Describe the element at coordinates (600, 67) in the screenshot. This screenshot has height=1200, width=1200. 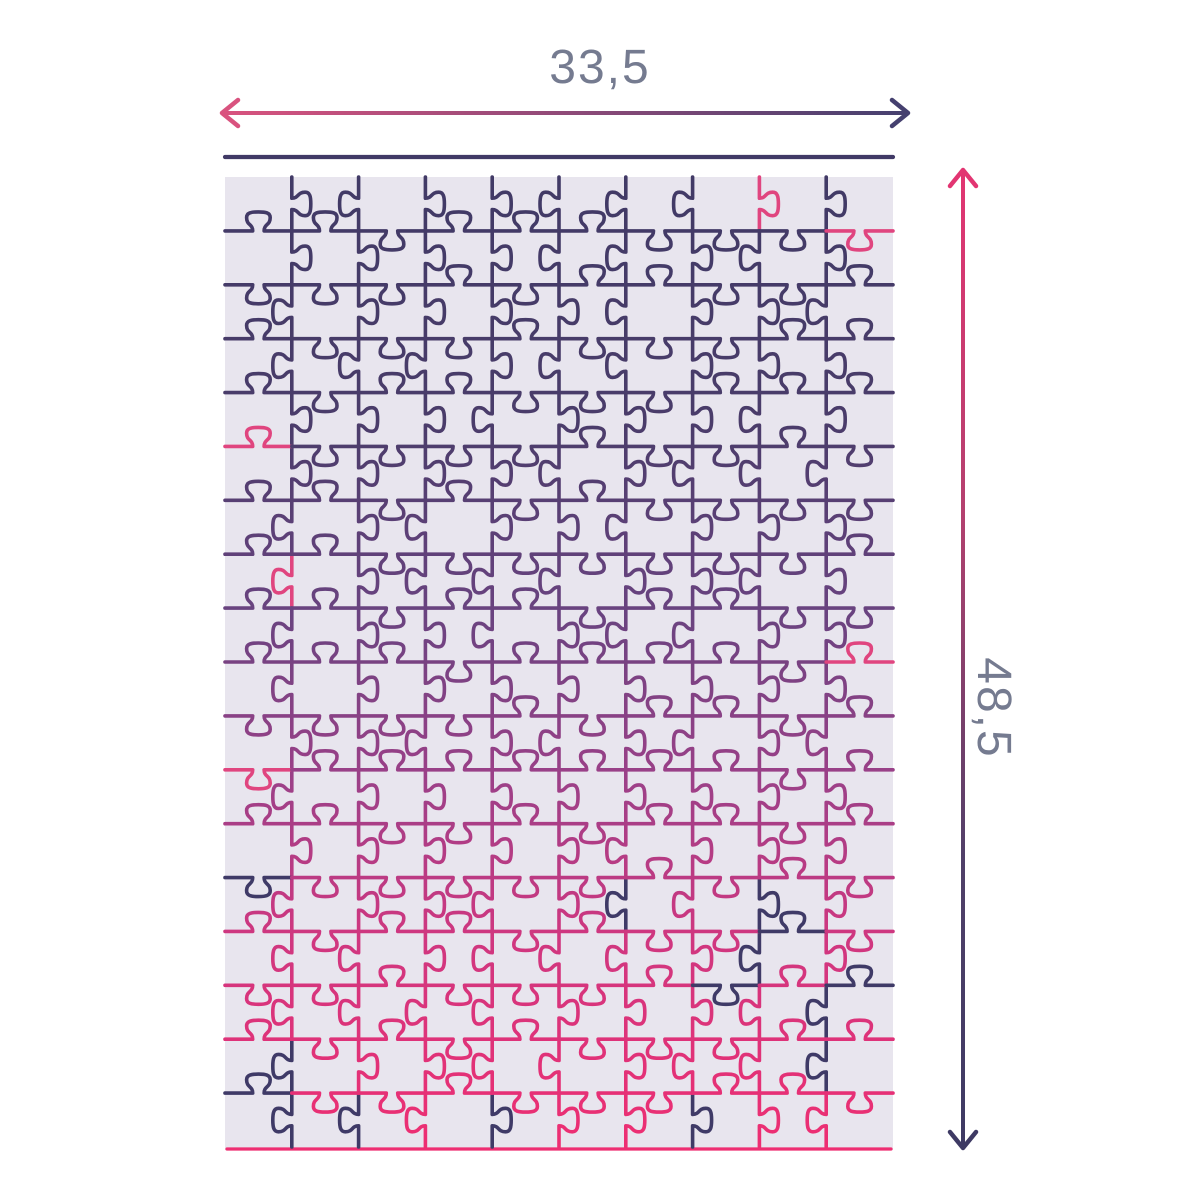
I see `width-dimension-label: 33,5` at that location.